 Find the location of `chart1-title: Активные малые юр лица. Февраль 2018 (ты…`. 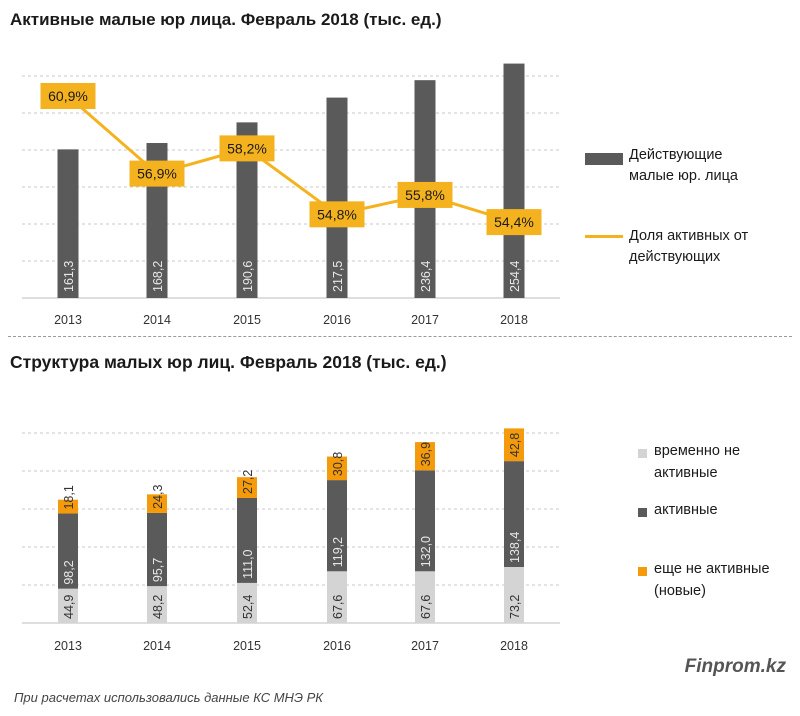

chart1-title: Активные малые юр лица. Февраль 2018 (ты… is located at coordinates (226, 19).